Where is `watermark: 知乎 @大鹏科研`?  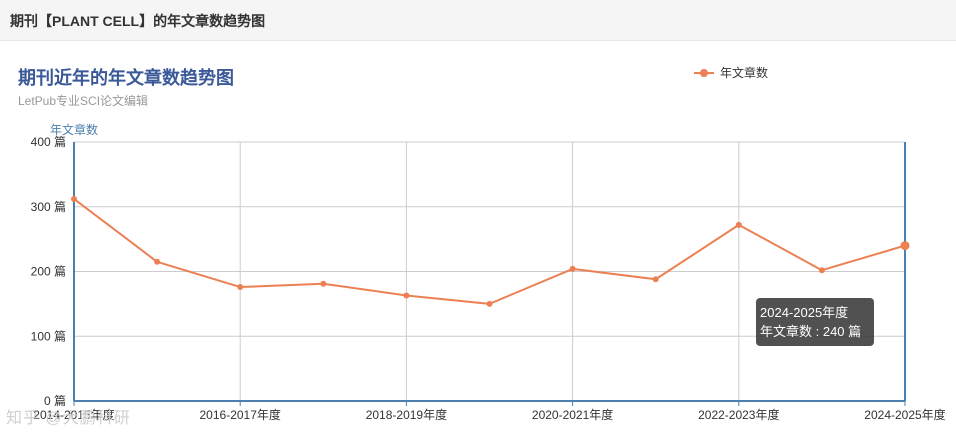 watermark: 知乎 @大鹏科研 is located at coordinates (68, 418).